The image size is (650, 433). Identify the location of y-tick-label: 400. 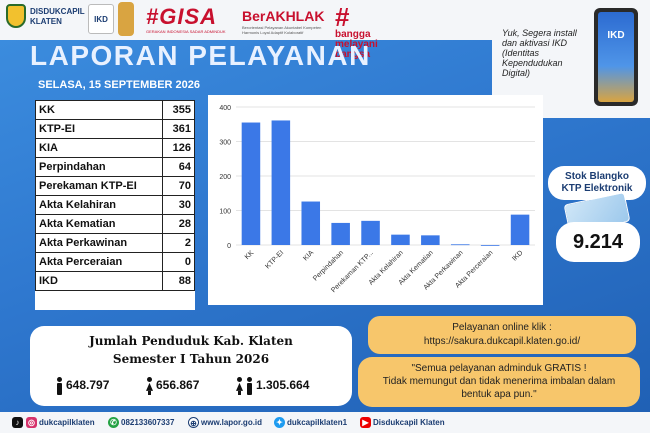
(225, 108).